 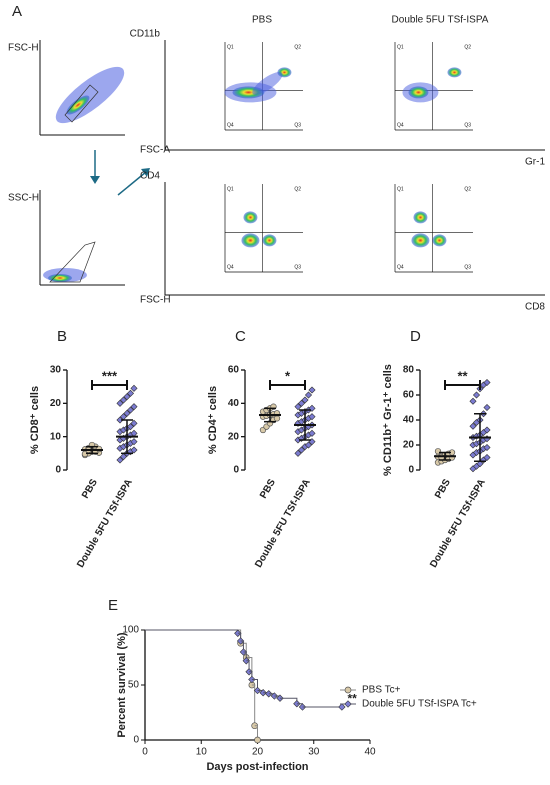 I want to click on y-axis-label: FSC-H, so click(x=23, y=48).